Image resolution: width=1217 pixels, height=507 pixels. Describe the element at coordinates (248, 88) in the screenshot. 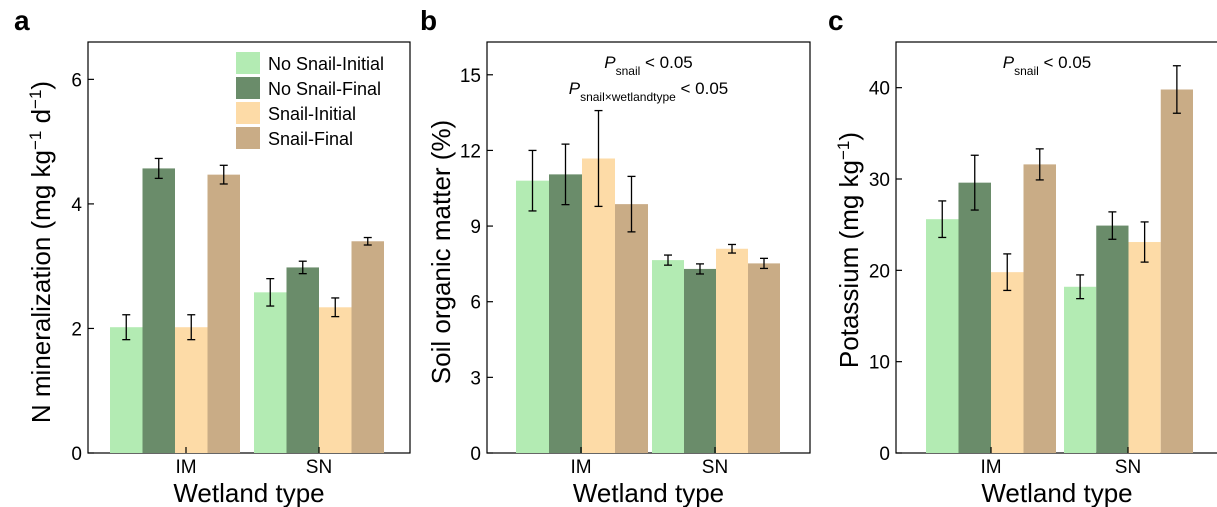

I see `legend-swatch-no-snail-final` at that location.